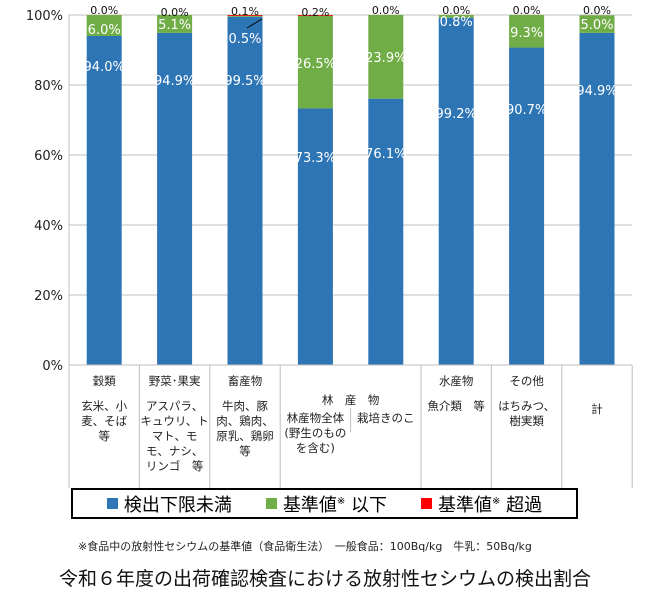 Image resolution: width=650 pixels, height=597 pixels. I want to click on table-column-items: 計, so click(597, 409).